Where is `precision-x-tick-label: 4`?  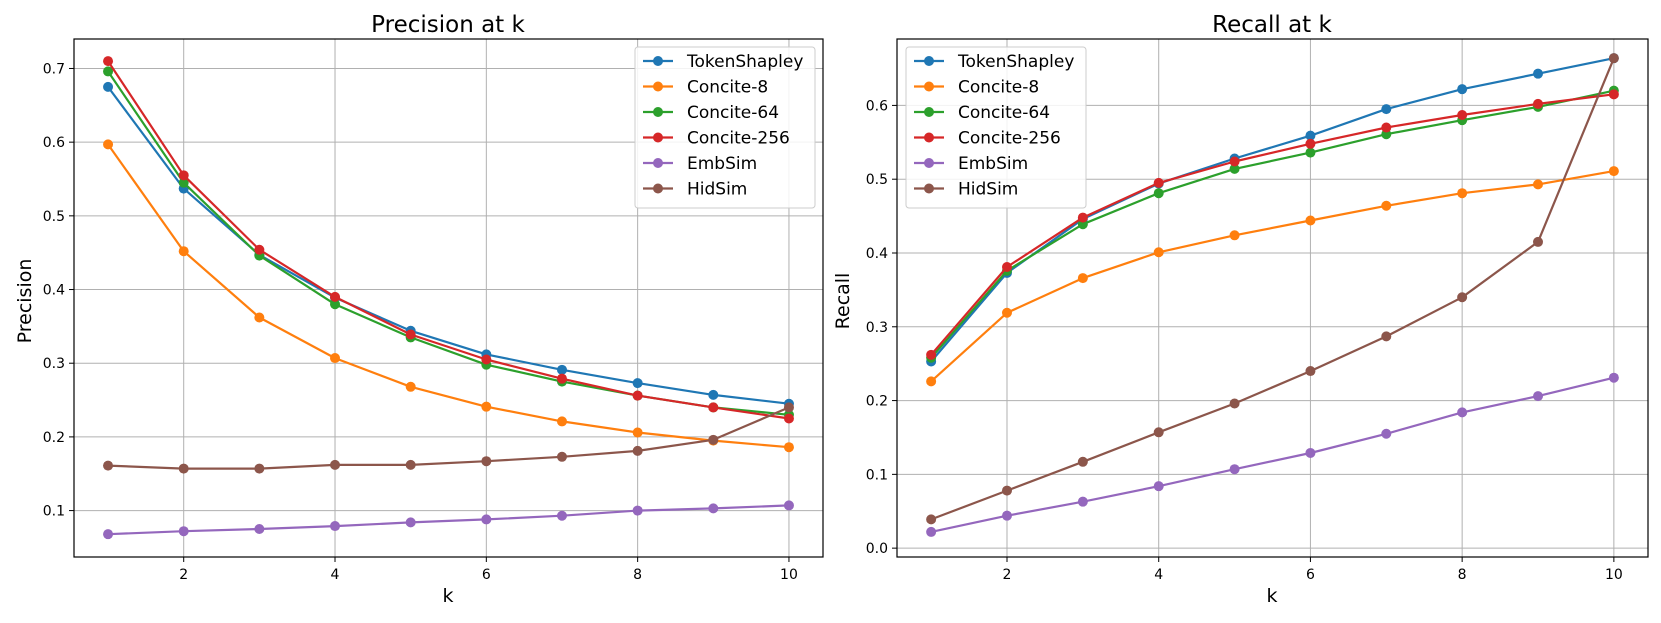 precision-x-tick-label: 4 is located at coordinates (335, 575).